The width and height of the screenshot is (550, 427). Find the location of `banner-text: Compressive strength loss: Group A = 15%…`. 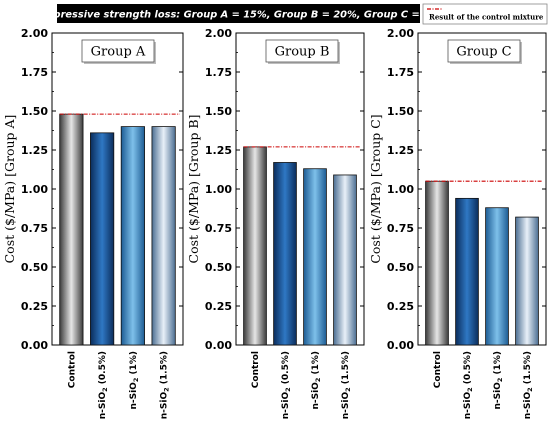

banner-text: Compressive strength loss: Group A = 15%… is located at coordinates (237, 15).